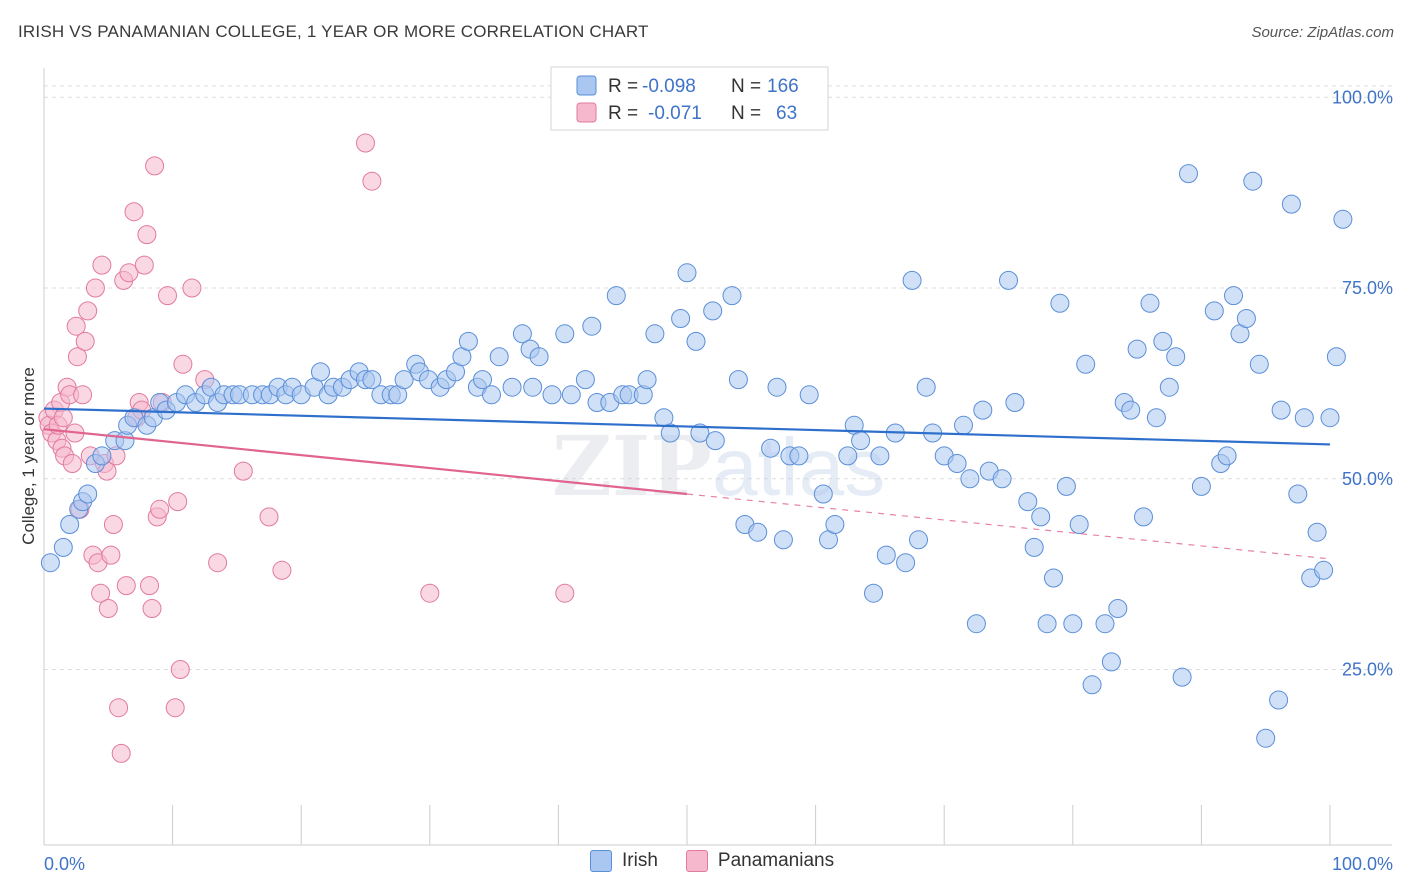 The width and height of the screenshot is (1406, 892). Describe the element at coordinates (1322, 32) in the screenshot. I see `source-credit: Source: ZipAtlas.com` at that location.